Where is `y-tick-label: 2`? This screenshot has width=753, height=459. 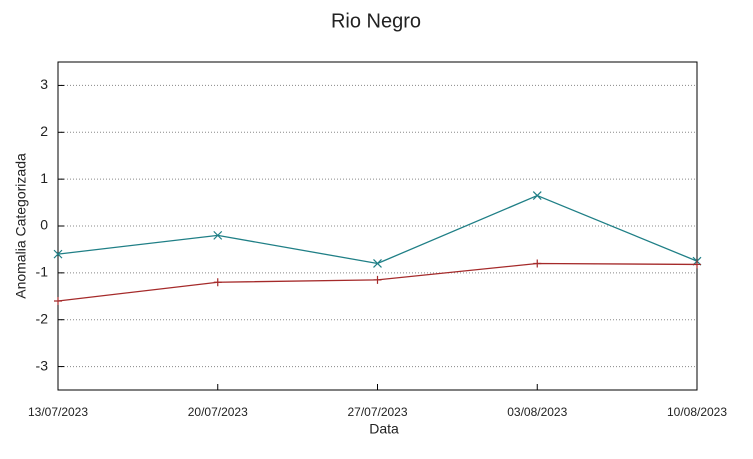
y-tick-label: 2 is located at coordinates (44, 131).